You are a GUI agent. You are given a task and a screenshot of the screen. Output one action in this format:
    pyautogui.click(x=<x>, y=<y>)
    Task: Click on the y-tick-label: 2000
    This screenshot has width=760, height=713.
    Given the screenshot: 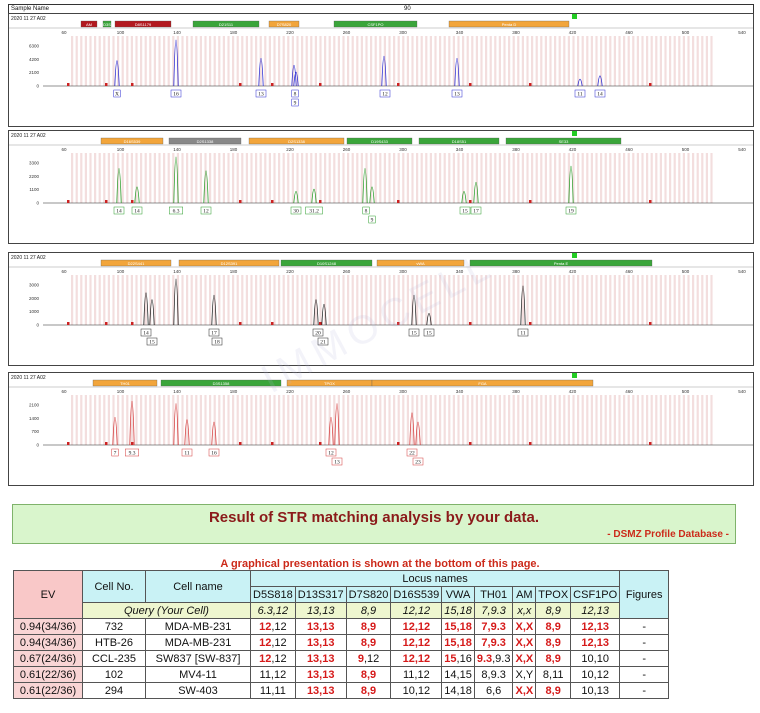 What is the action you would take?
    pyautogui.click(x=34, y=298)
    